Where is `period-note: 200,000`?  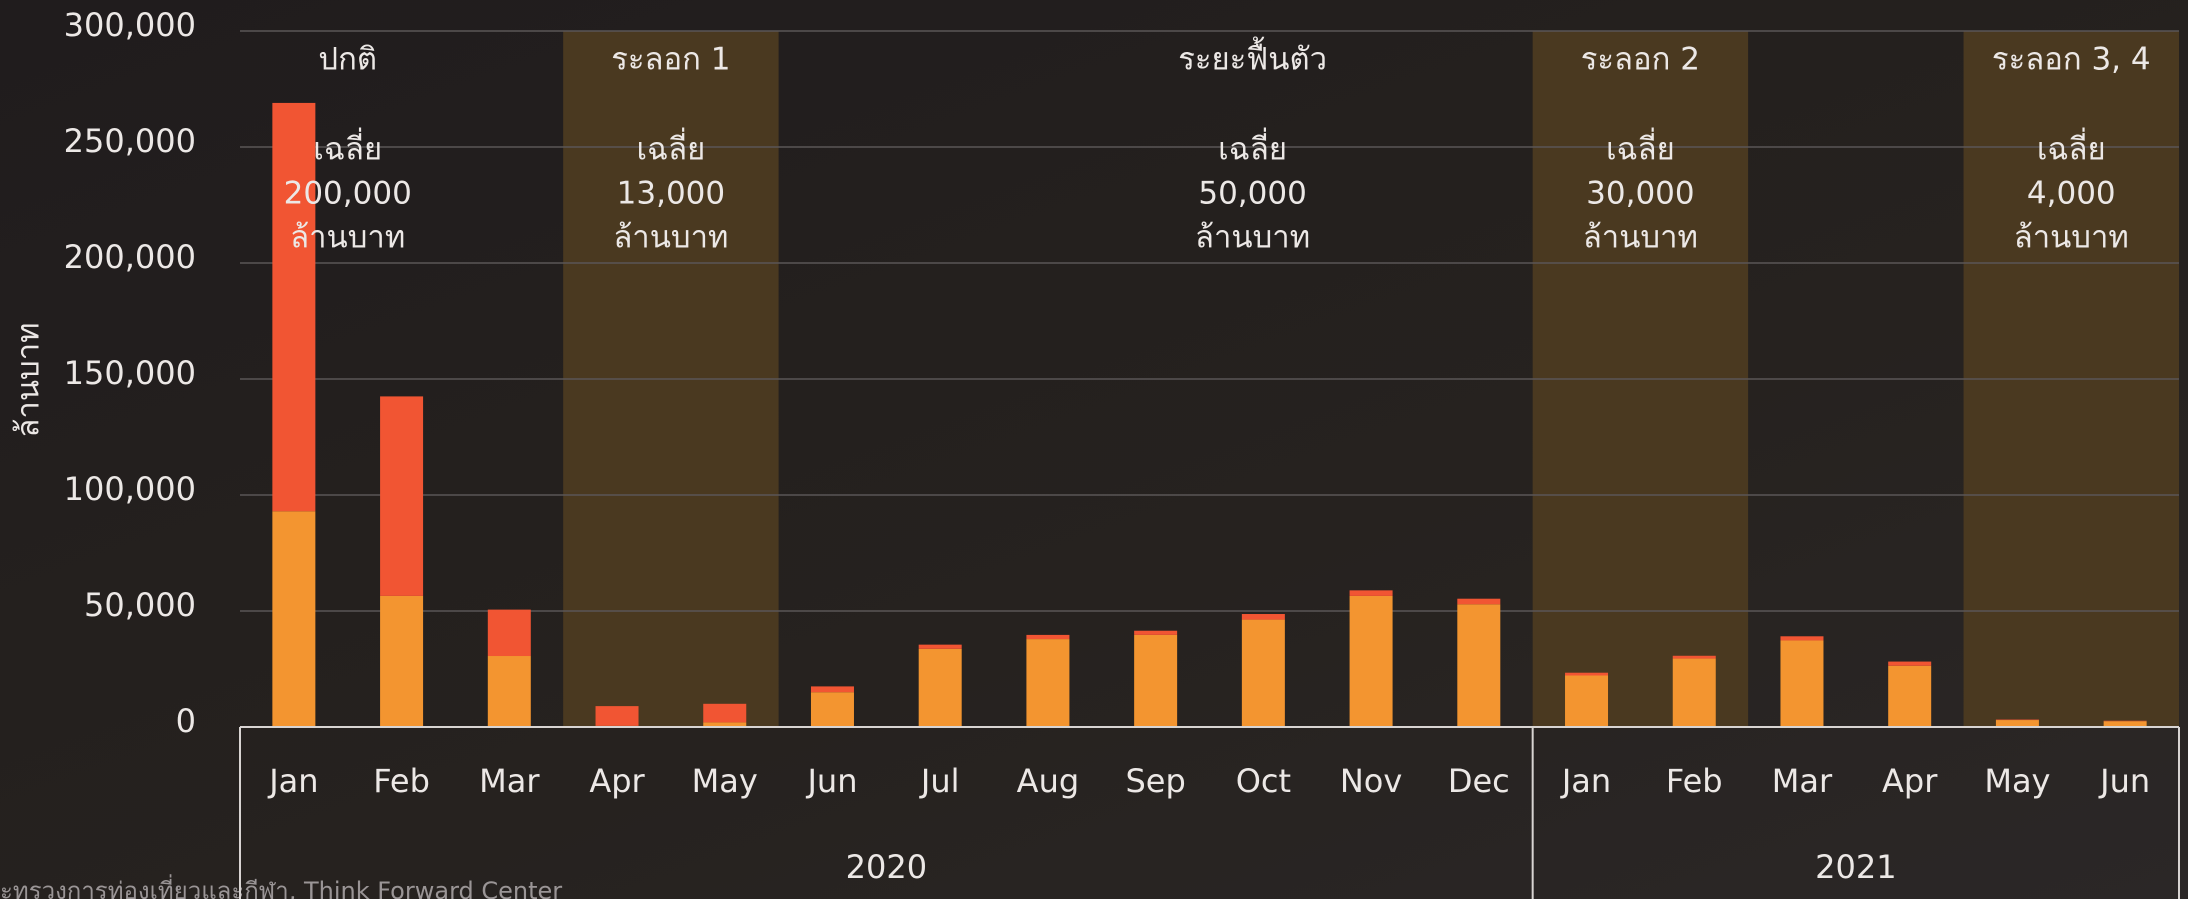 period-note: 200,000 is located at coordinates (348, 194).